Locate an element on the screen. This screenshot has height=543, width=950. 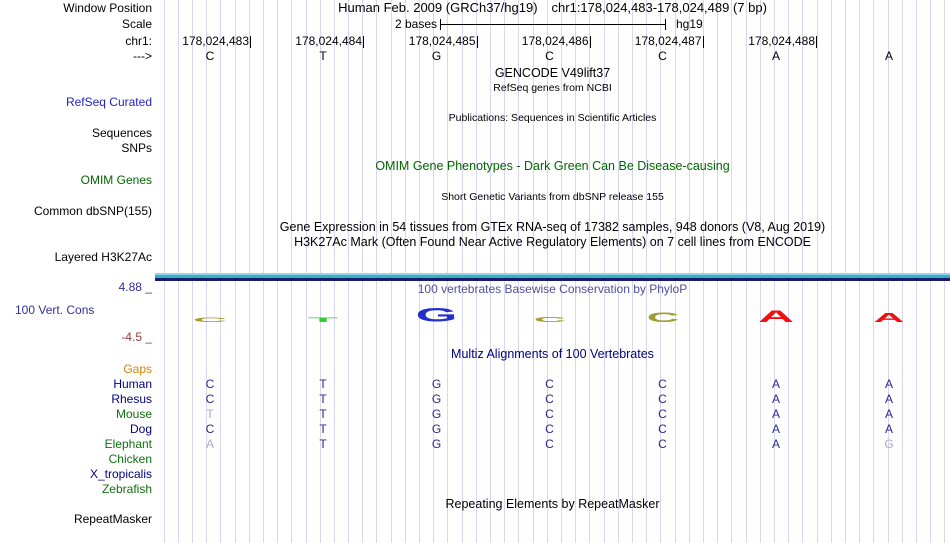
reference-base: C is located at coordinates (549, 56).